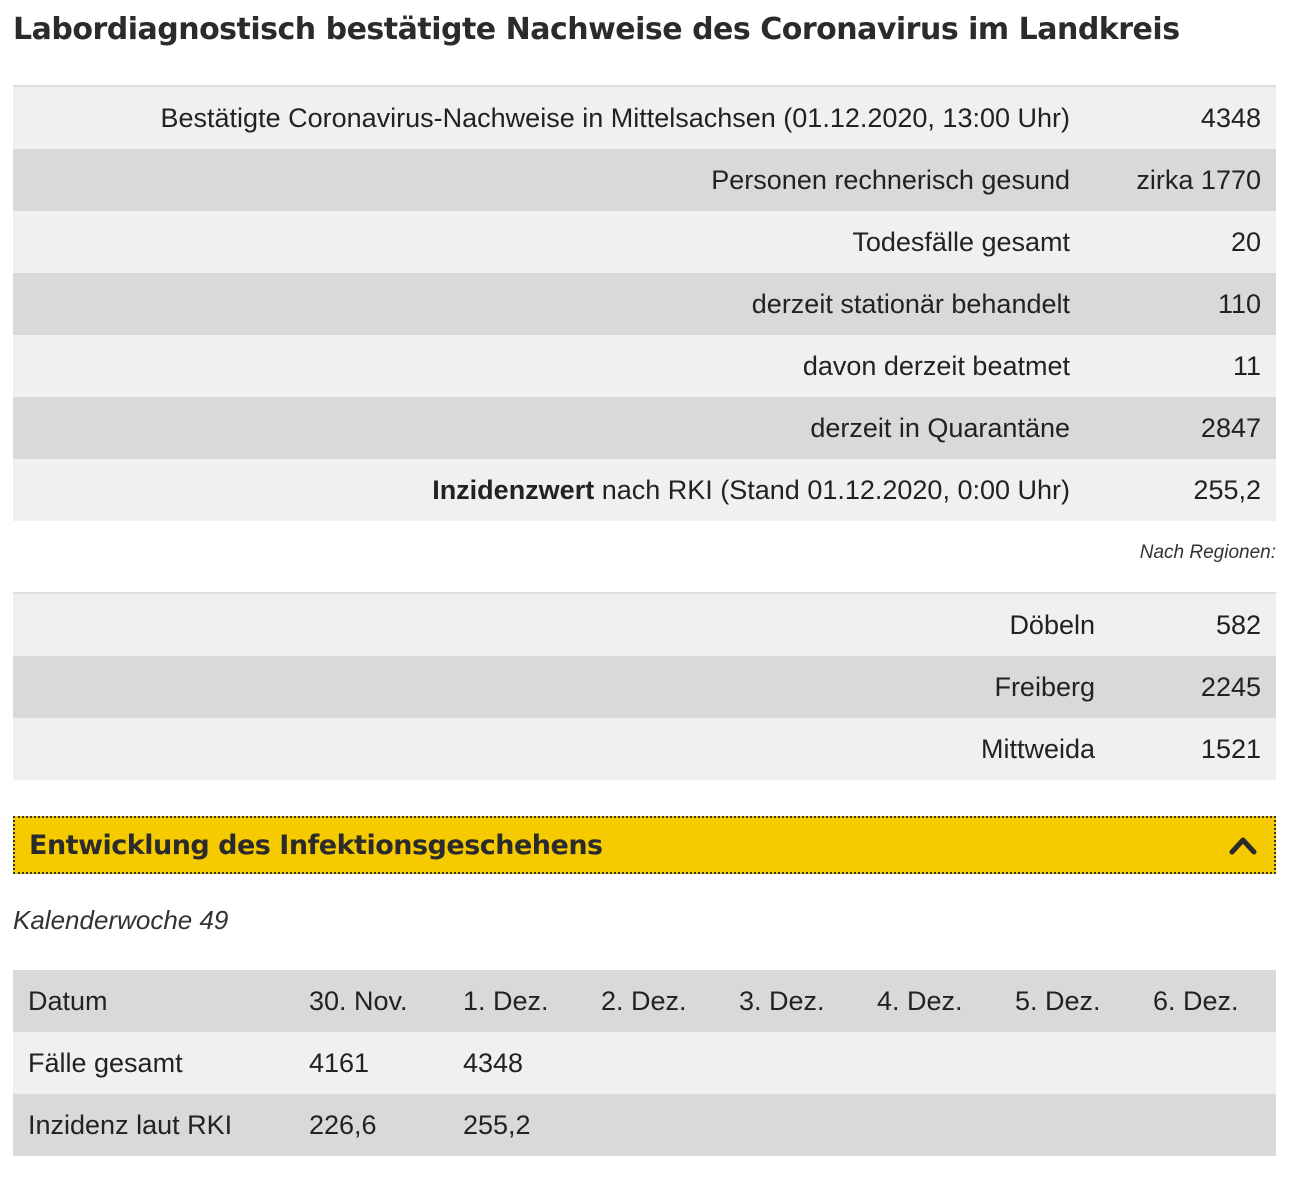 The width and height of the screenshot is (1300, 1178). I want to click on row-value: 20, so click(1245, 241).